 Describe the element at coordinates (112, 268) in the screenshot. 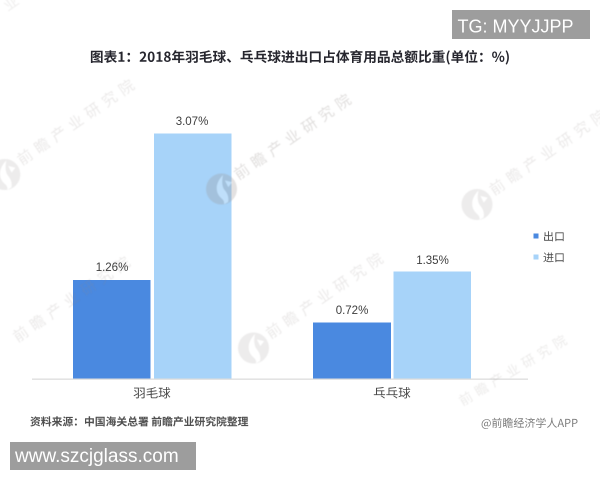

I see `svg-text: 1.26%` at that location.